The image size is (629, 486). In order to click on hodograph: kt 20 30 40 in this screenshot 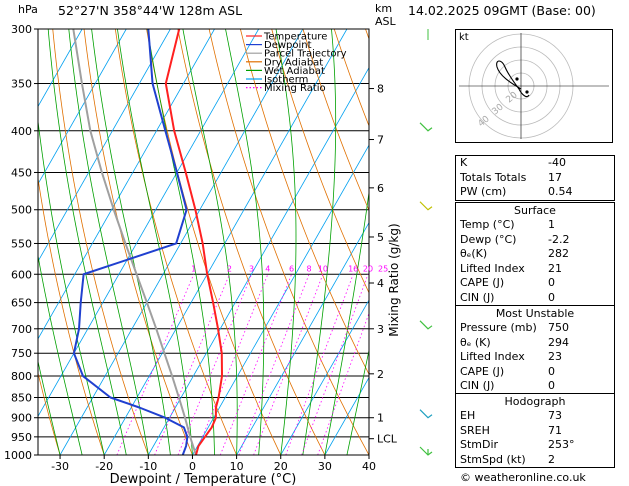, I will do `click(534, 86)`.